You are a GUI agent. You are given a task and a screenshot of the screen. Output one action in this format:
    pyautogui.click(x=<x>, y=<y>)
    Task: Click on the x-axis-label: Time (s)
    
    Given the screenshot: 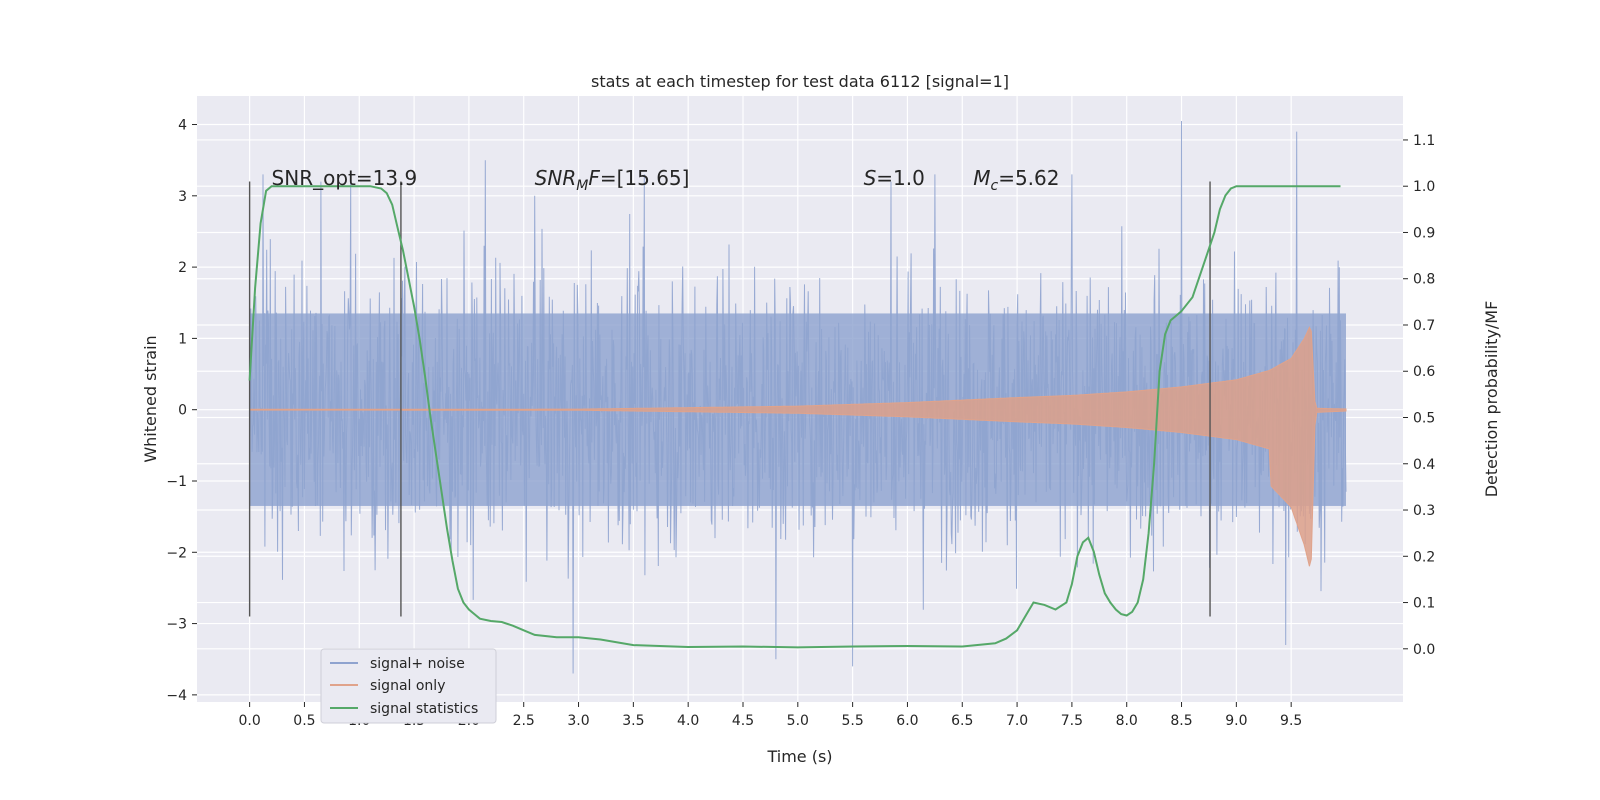 What is the action you would take?
    pyautogui.click(x=799, y=756)
    